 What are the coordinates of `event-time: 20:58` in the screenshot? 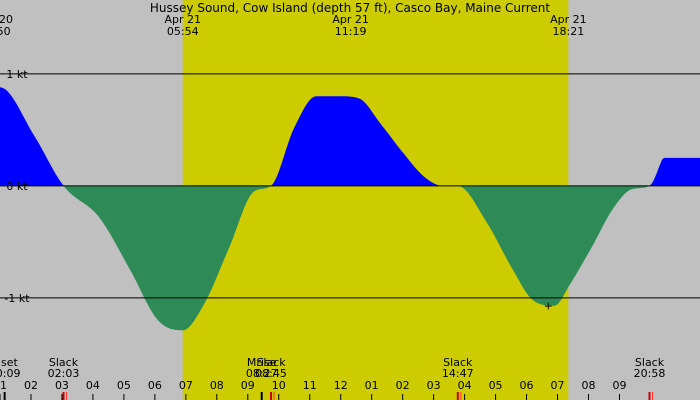 It's located at (650, 373).